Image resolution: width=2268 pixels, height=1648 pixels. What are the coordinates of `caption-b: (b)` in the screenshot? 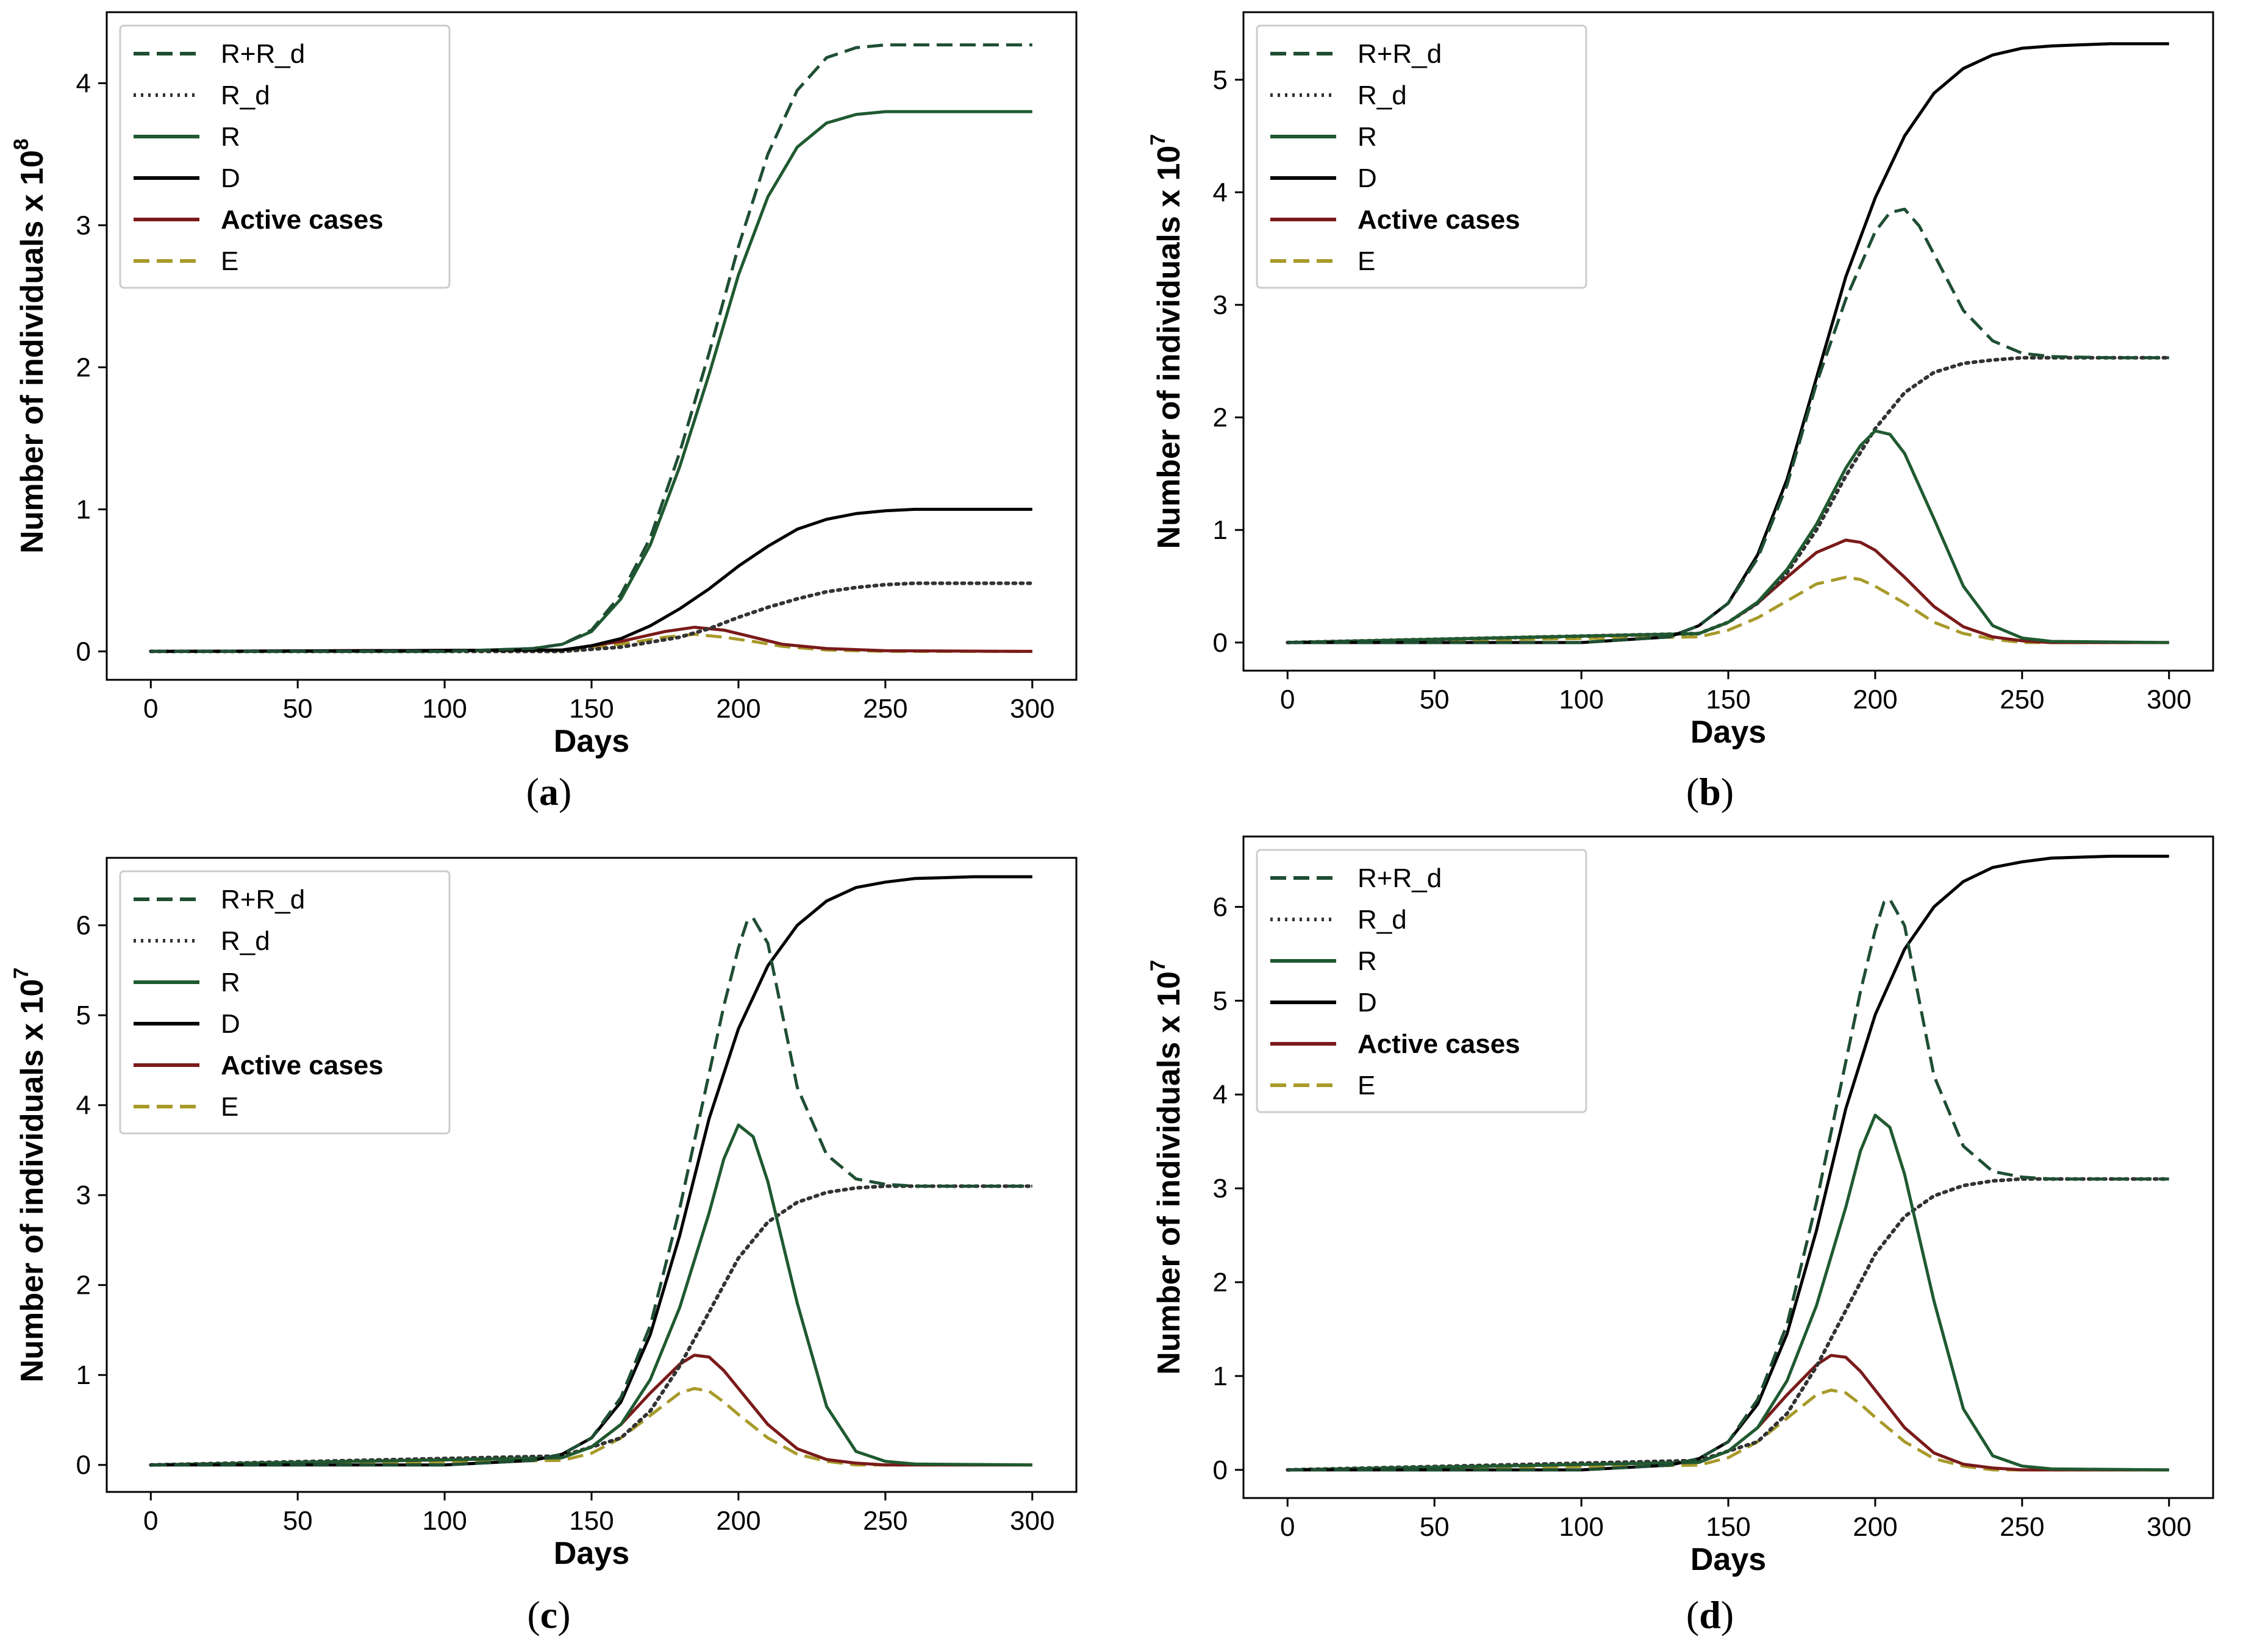 It's located at (1710, 791).